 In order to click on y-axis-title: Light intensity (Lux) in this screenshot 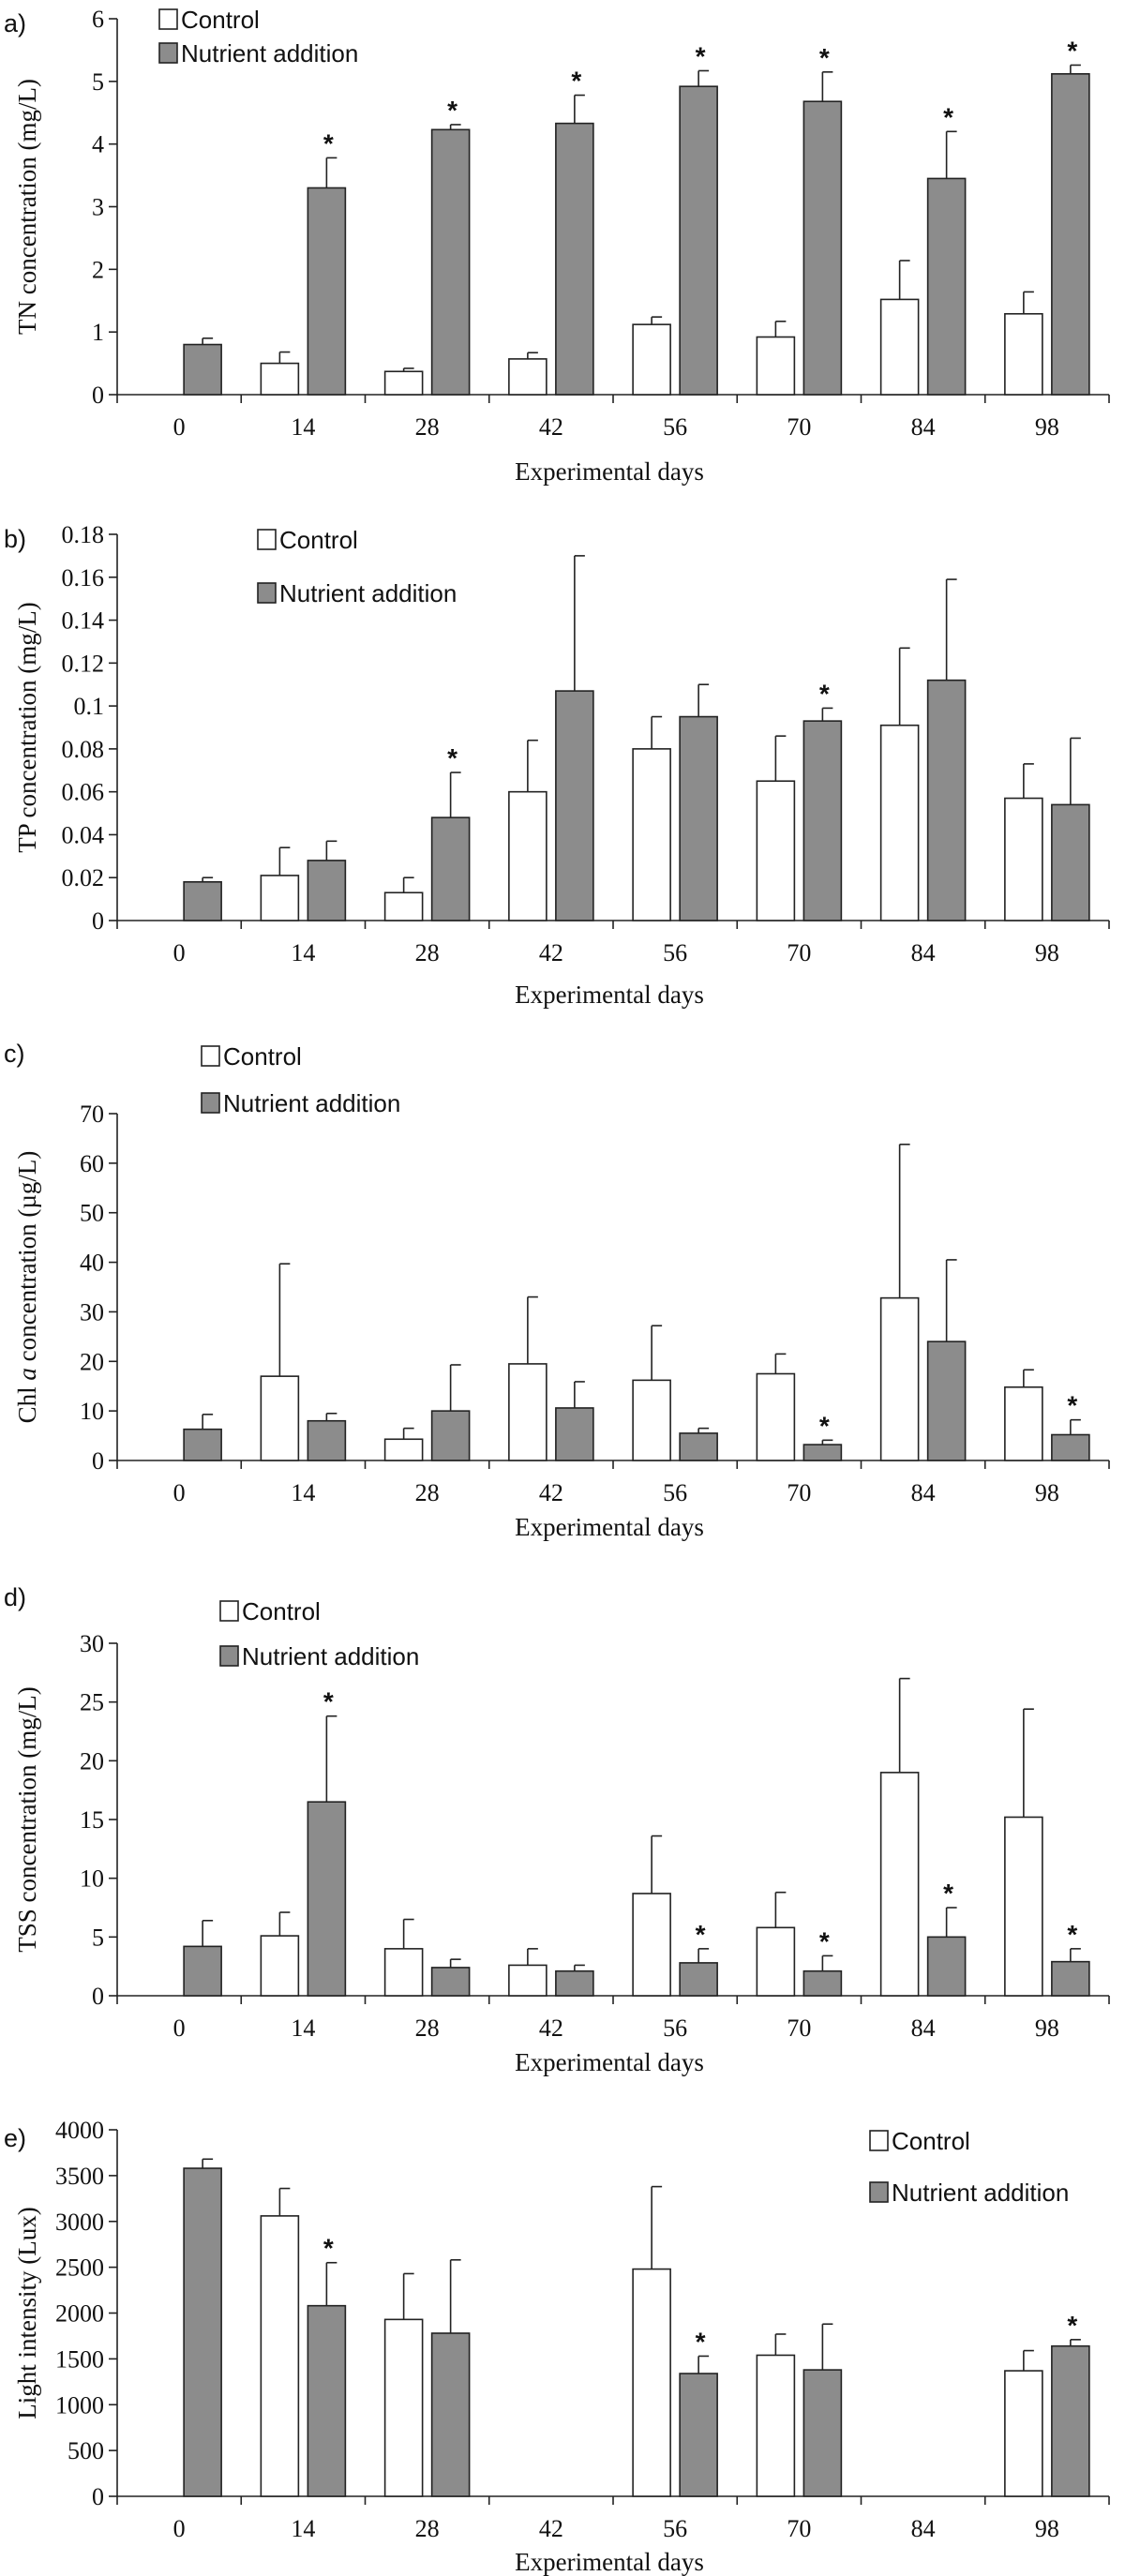, I will do `click(27, 2313)`.